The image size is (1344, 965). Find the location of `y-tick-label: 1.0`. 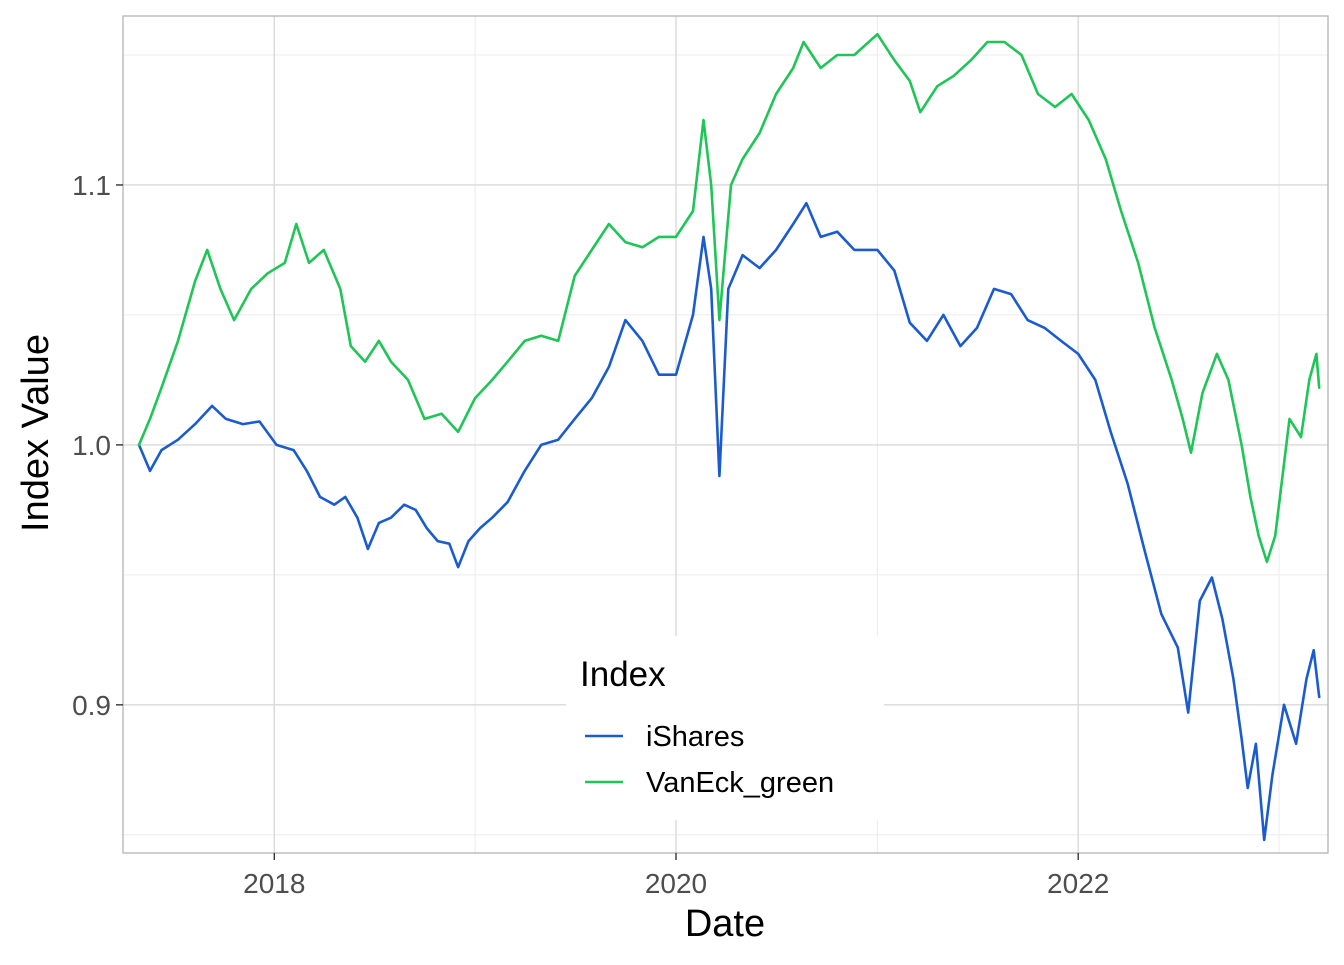

y-tick-label: 1.0 is located at coordinates (91, 445).